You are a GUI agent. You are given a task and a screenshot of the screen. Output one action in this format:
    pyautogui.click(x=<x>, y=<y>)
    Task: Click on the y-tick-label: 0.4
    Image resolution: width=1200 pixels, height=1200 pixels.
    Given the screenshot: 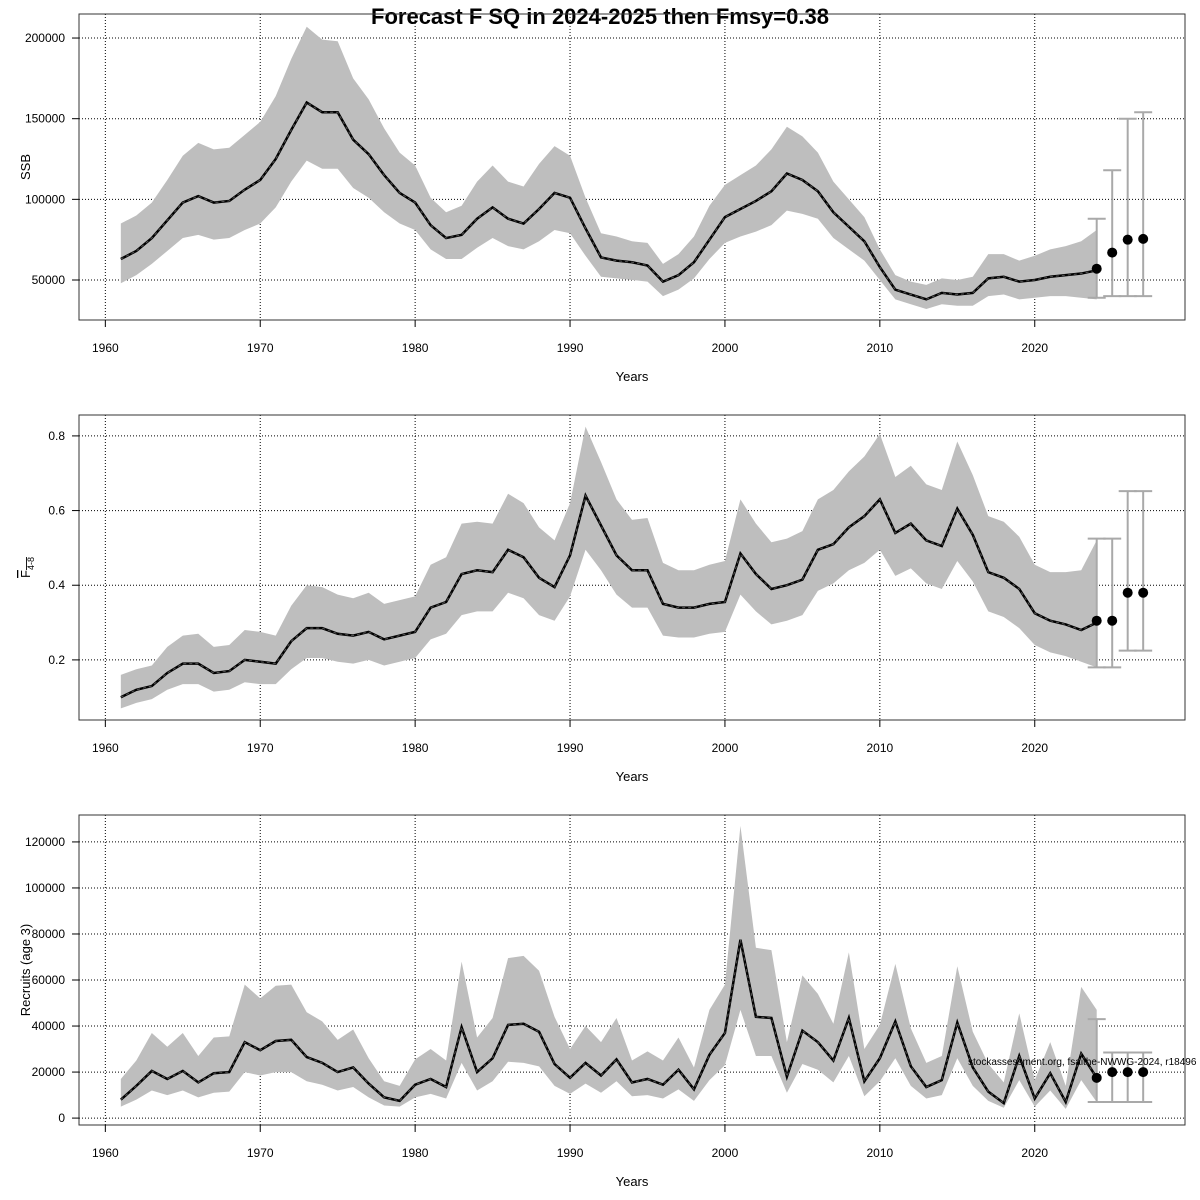 What is the action you would take?
    pyautogui.click(x=56, y=585)
    